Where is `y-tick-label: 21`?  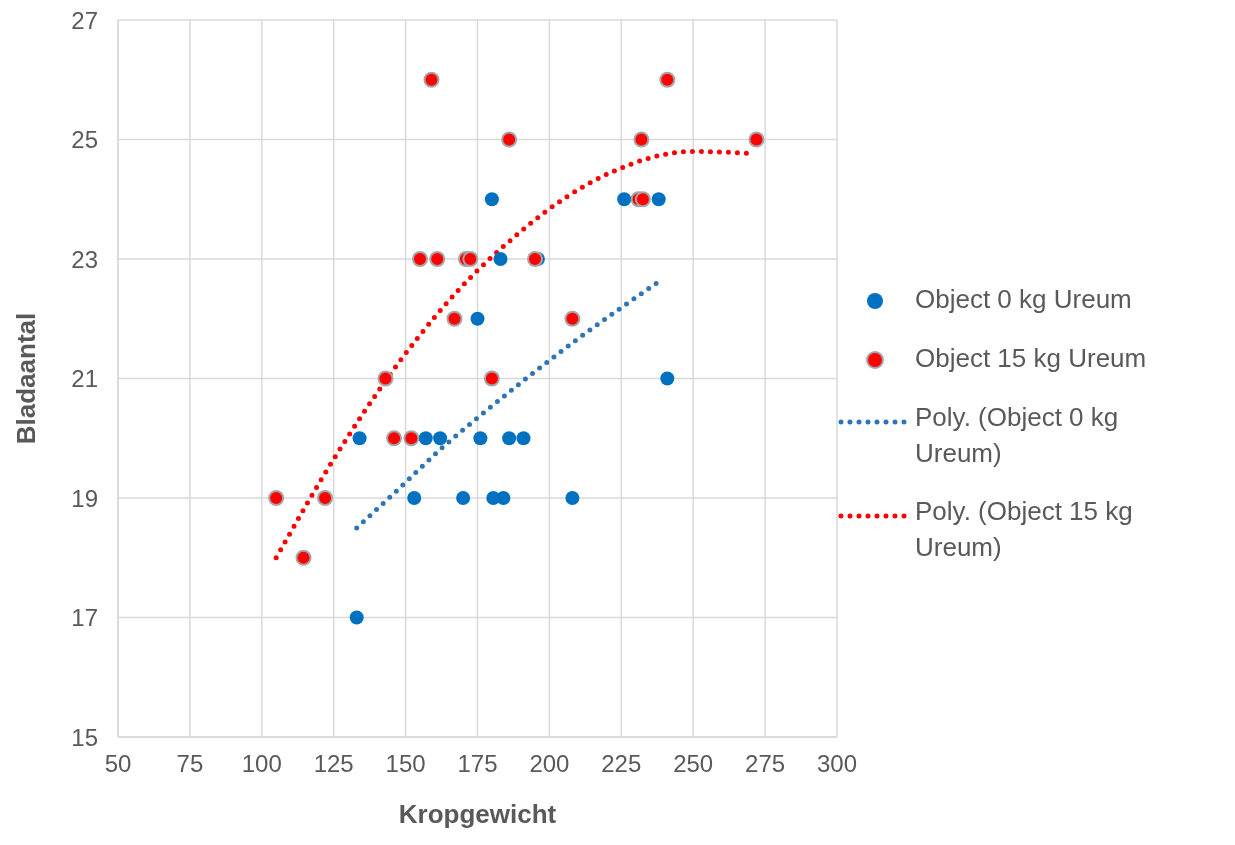
y-tick-label: 21 is located at coordinates (84, 379).